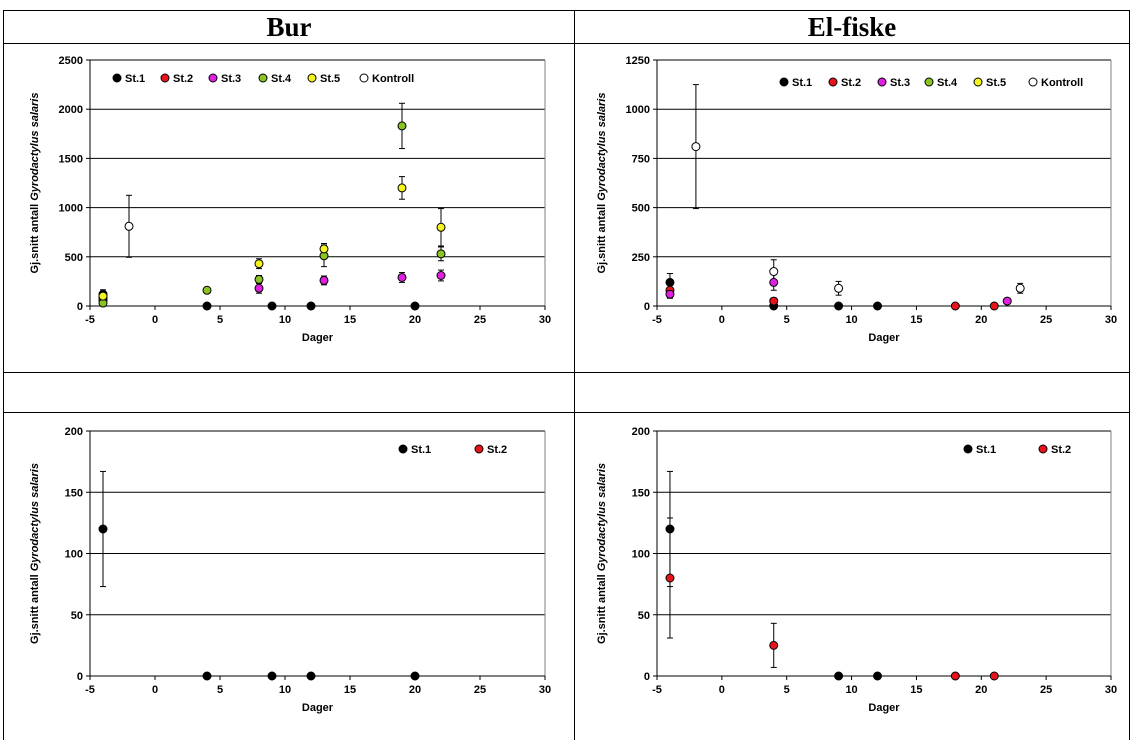 The height and width of the screenshot is (740, 1133). I want to click on x-tick-label: 15, so click(916, 690).